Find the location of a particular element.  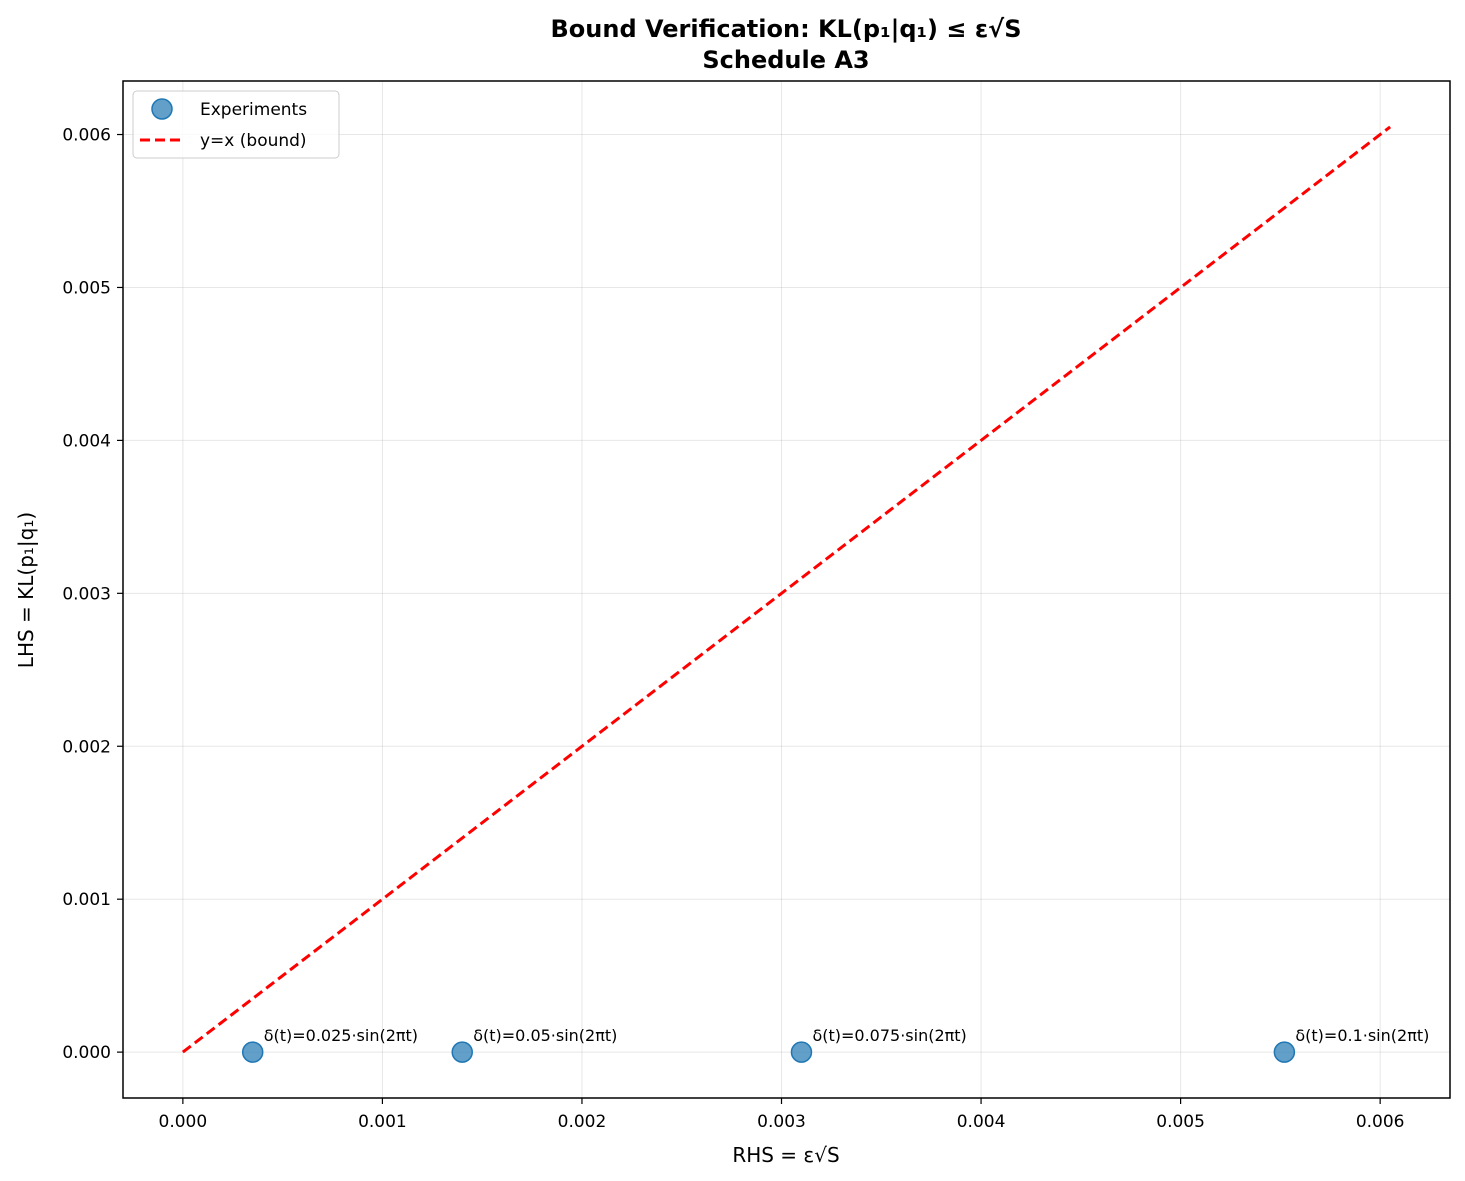

legend-box is located at coordinates (236, 124).